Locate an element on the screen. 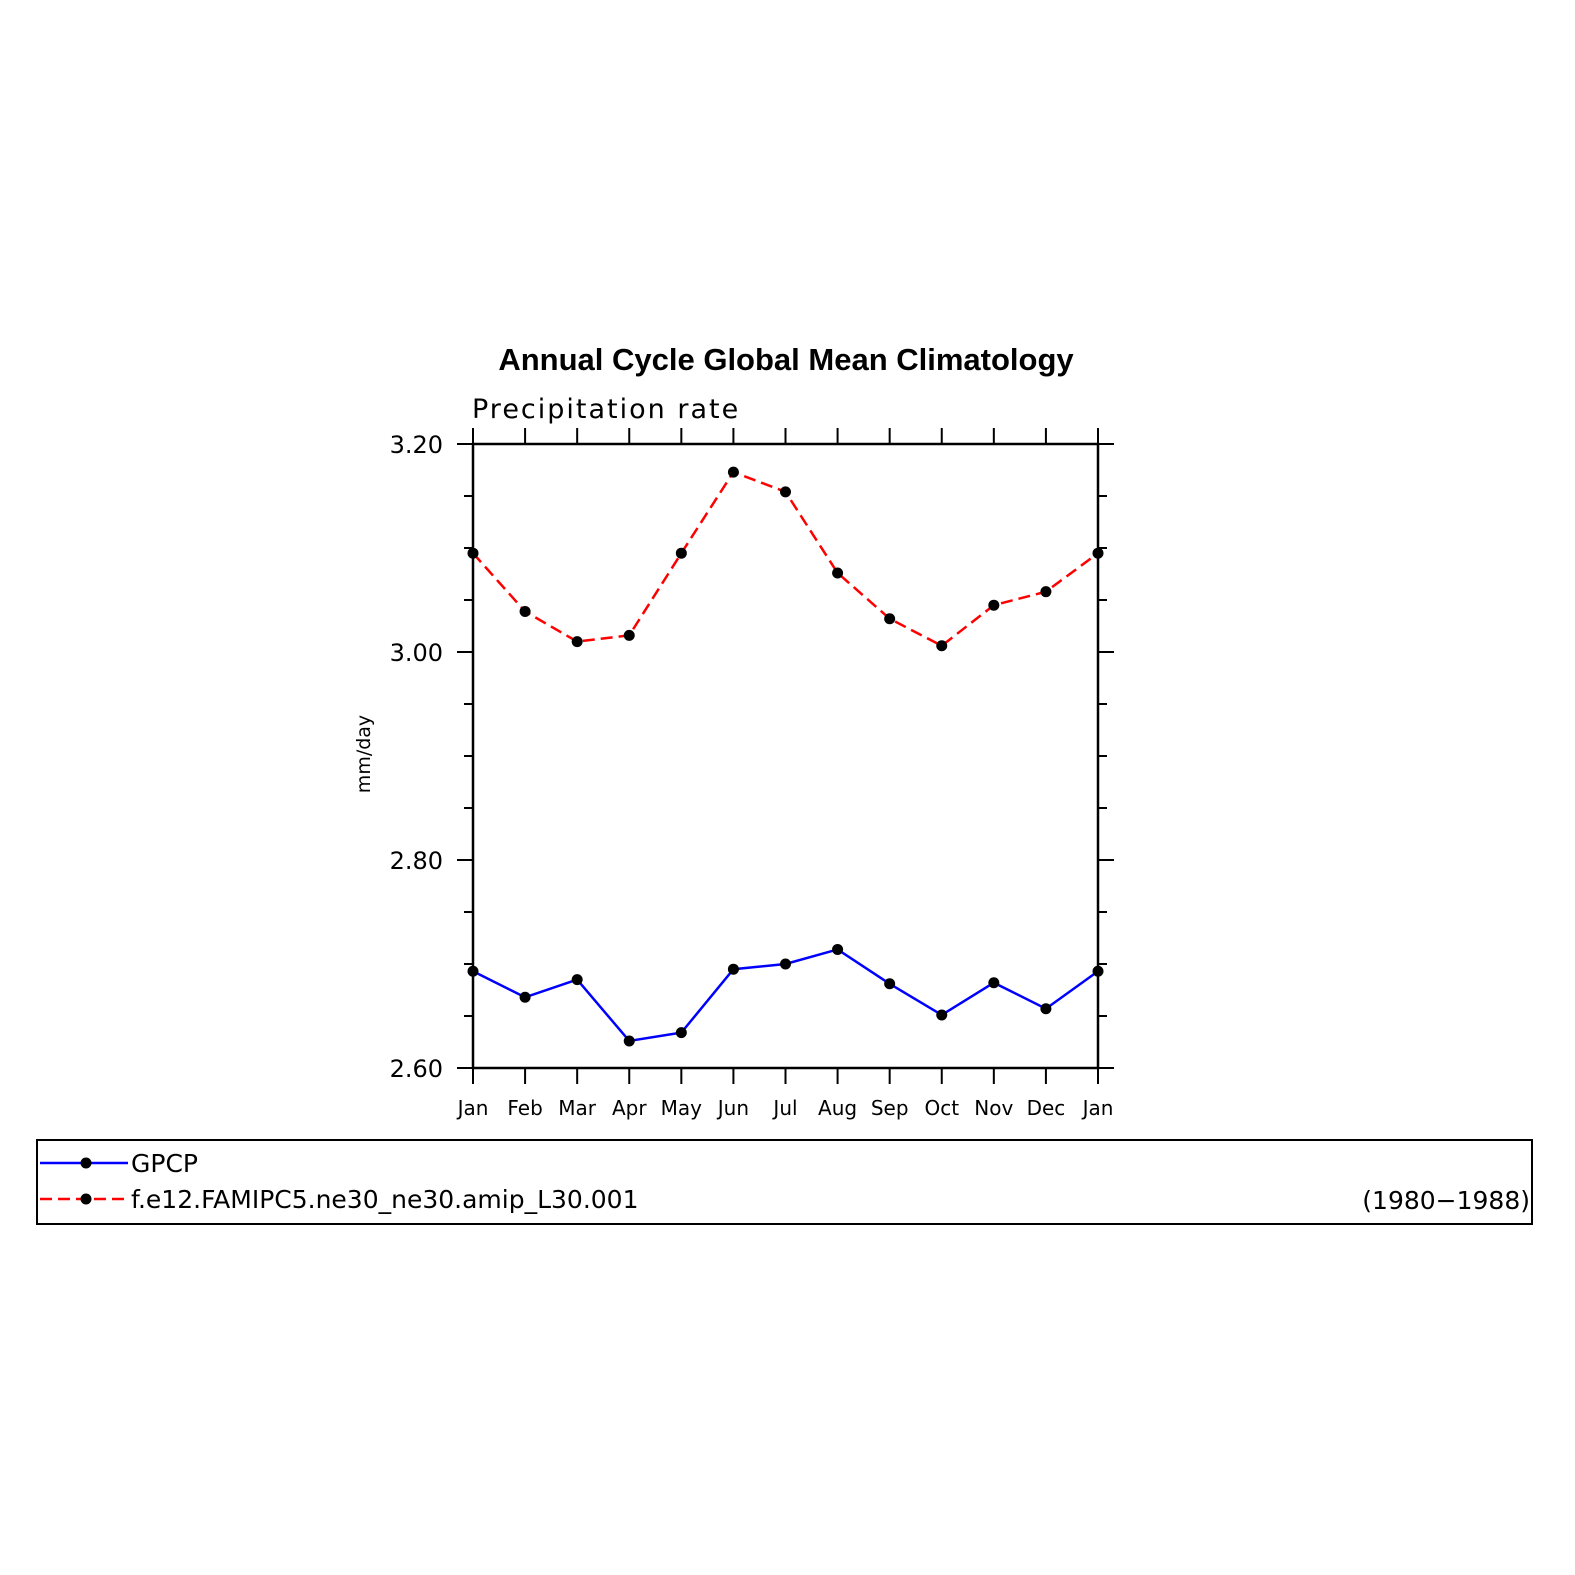 The height and width of the screenshot is (1575, 1575). chart-title: Annual Cycle Global Mean Climatology is located at coordinates (786, 359).